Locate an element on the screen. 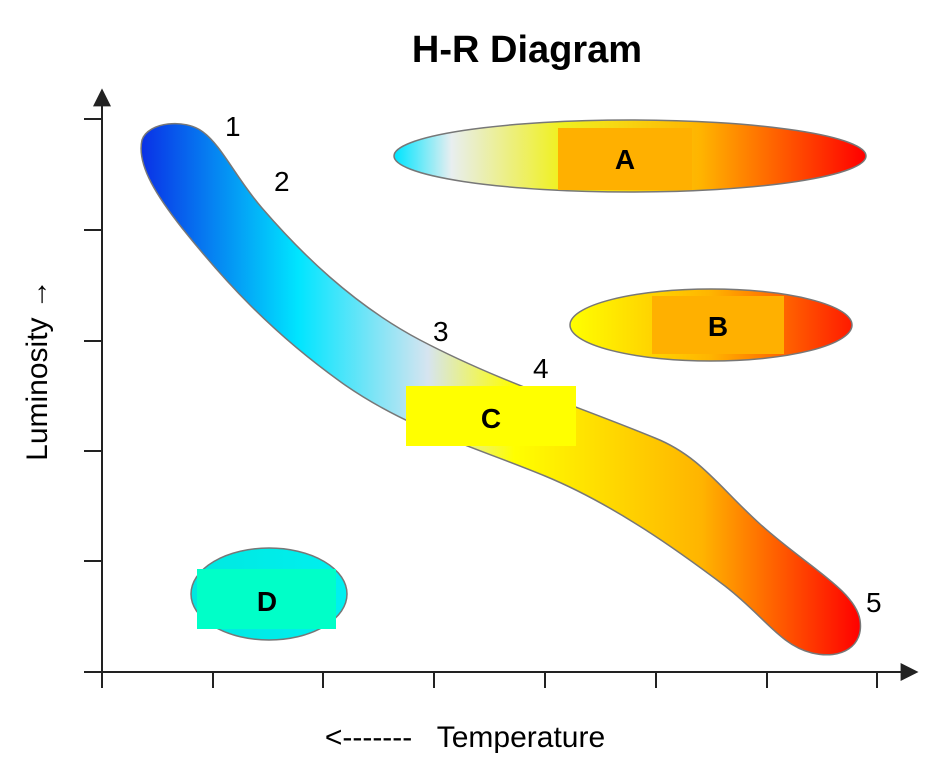 This screenshot has width=933, height=780. region-a-label: A is located at coordinates (625, 159).